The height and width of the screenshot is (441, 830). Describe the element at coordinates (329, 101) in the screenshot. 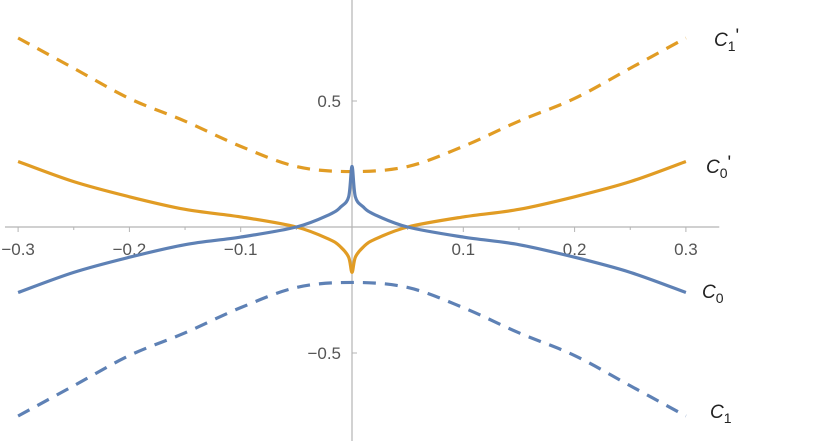

I see `y-tick-label: 0.5` at that location.